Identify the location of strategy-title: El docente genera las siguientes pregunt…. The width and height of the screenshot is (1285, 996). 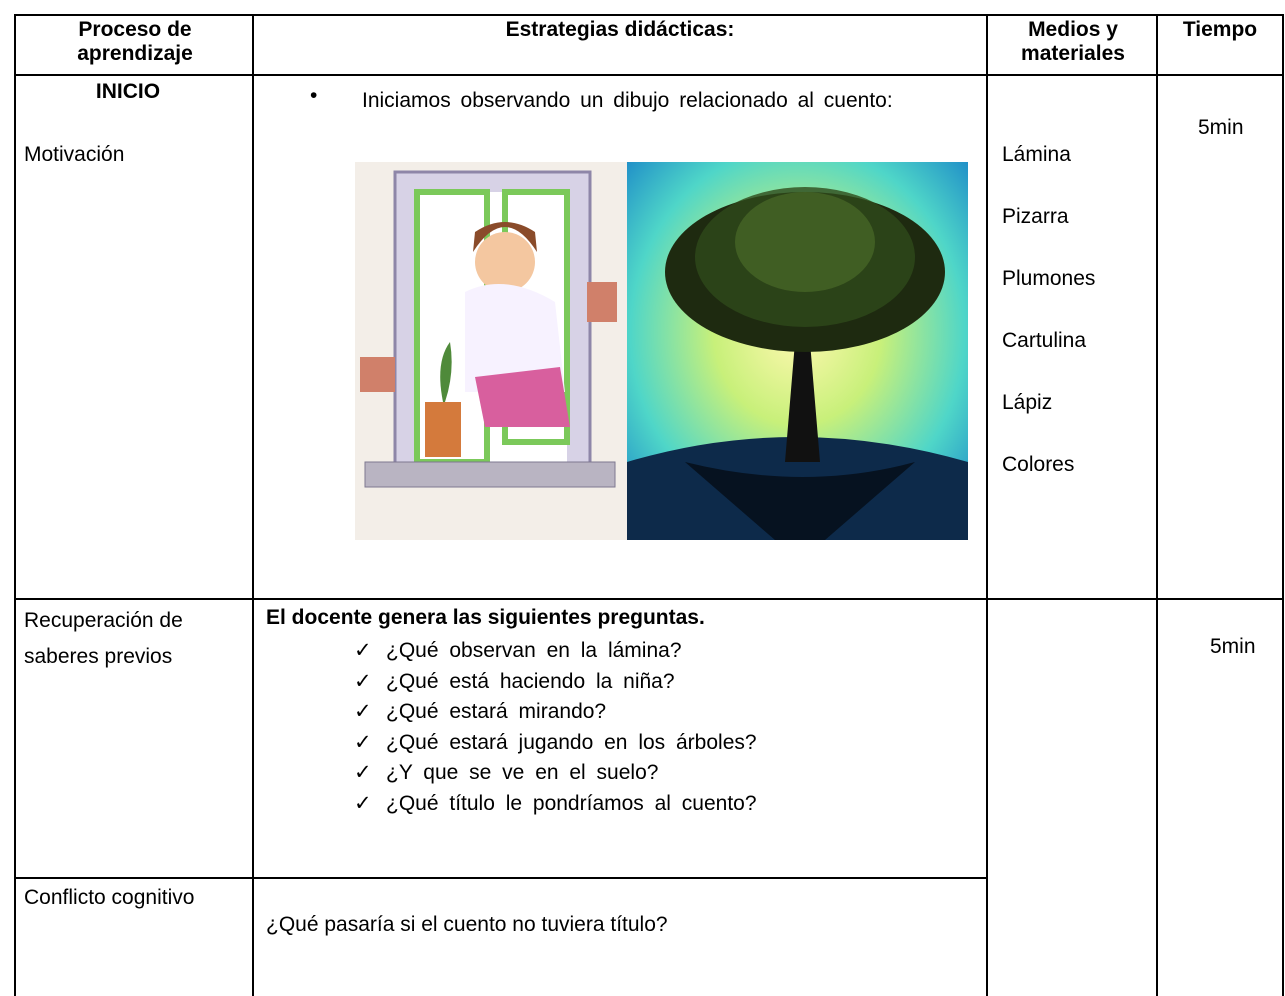
(485, 617).